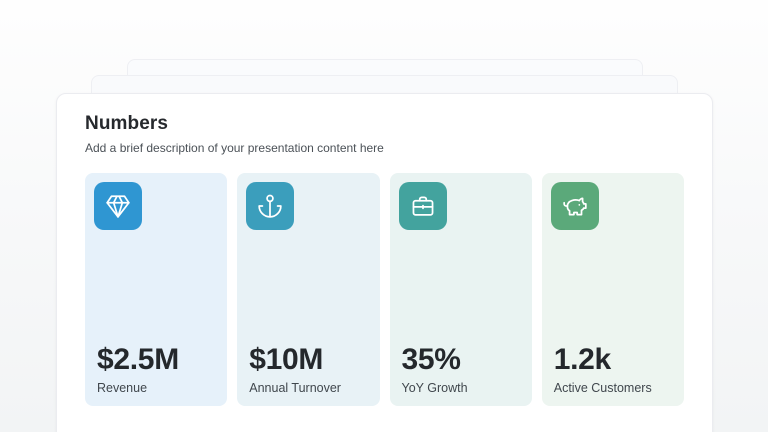 The image size is (768, 432). Describe the element at coordinates (422, 206) in the screenshot. I see `briefcase-icon` at that location.